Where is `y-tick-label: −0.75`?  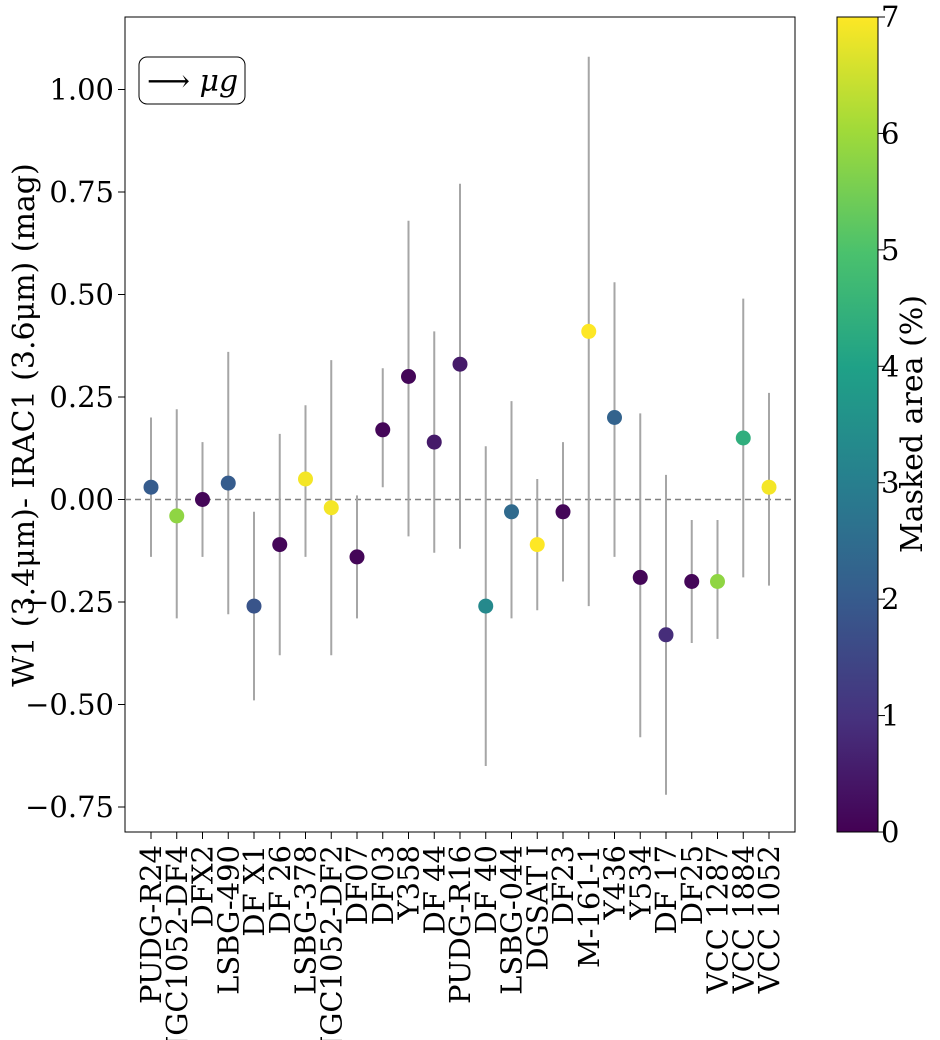
y-tick-label: −0.75 is located at coordinates (69, 807).